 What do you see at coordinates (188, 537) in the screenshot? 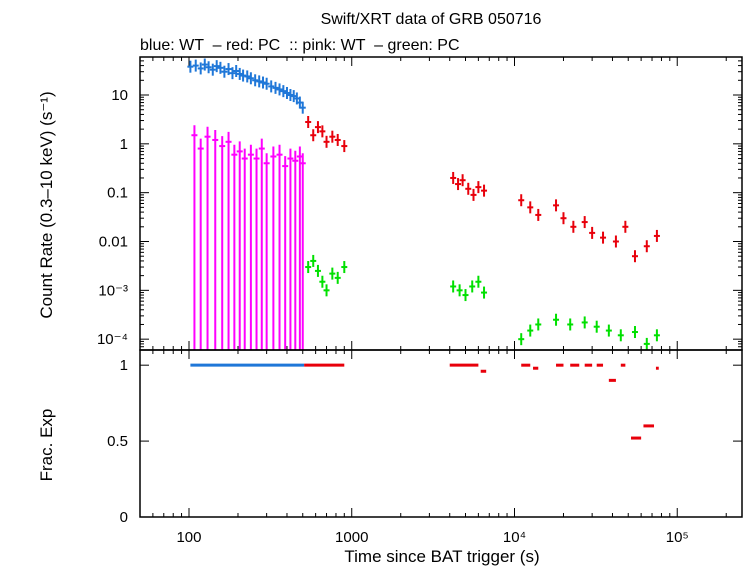
I see `x-tick-label: 100` at bounding box center [188, 537].